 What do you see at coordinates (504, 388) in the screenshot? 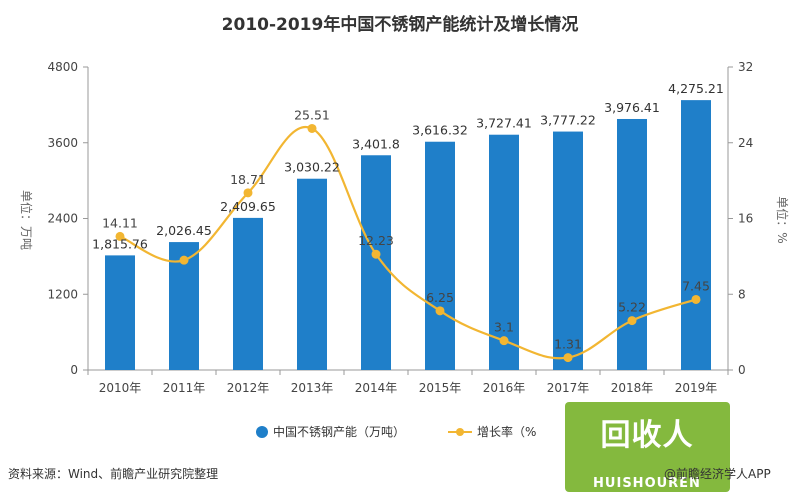
I see `x-tick-label: 2016年` at bounding box center [504, 388].